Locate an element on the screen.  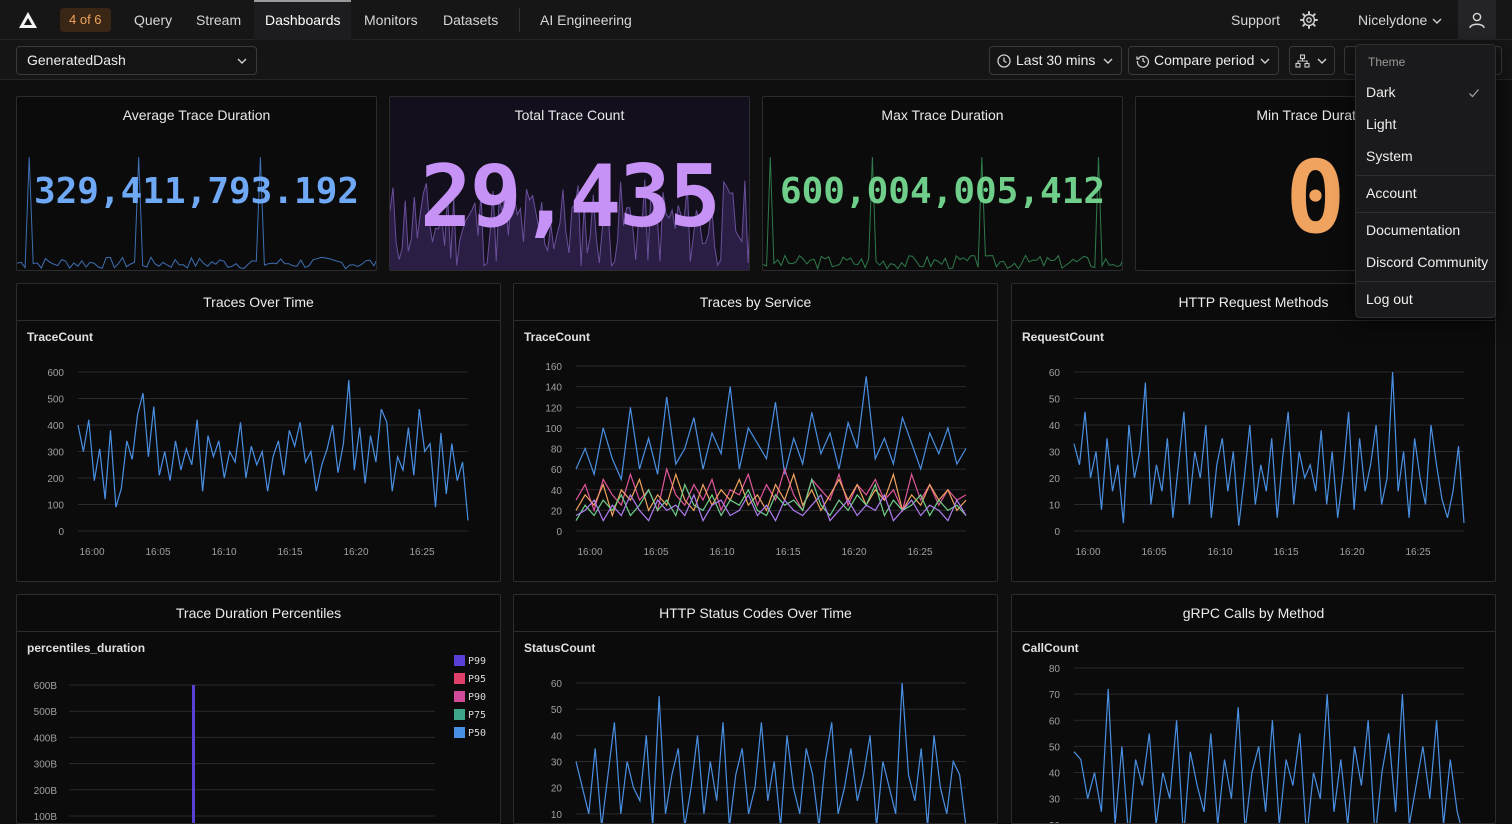
x-tick-label: 16:05 is located at coordinates (1153, 552).